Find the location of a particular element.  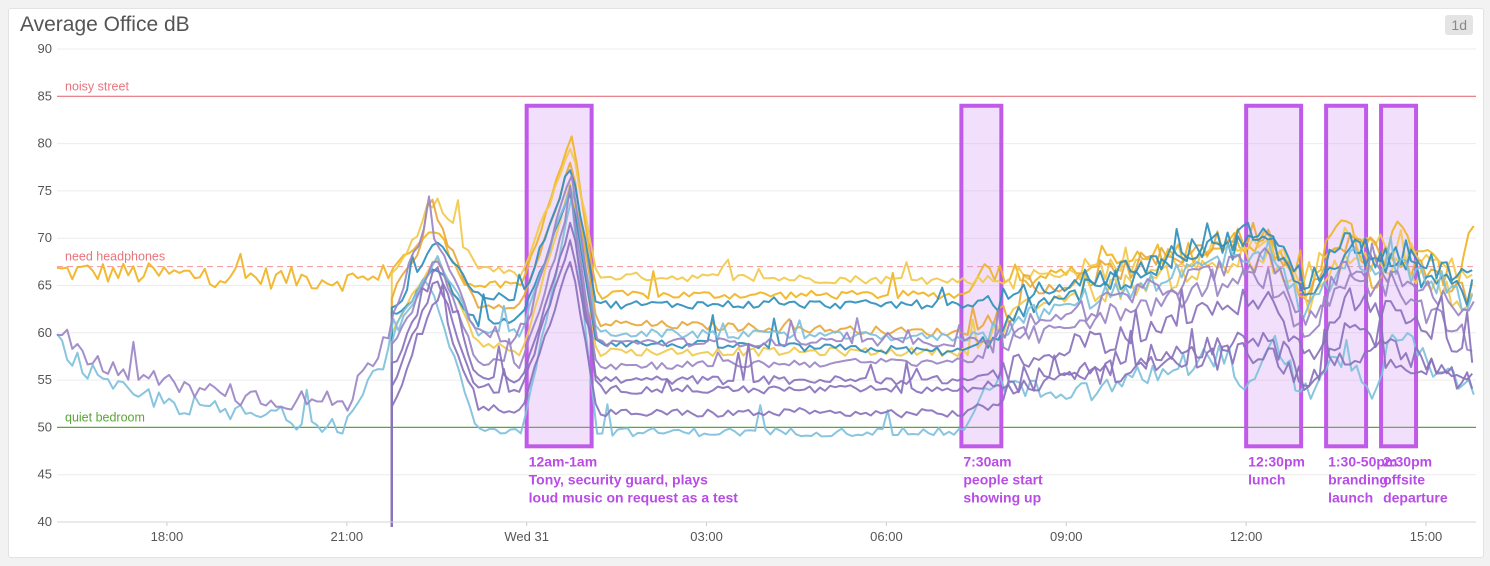

x-tick-label: 12:00 is located at coordinates (1246, 536).